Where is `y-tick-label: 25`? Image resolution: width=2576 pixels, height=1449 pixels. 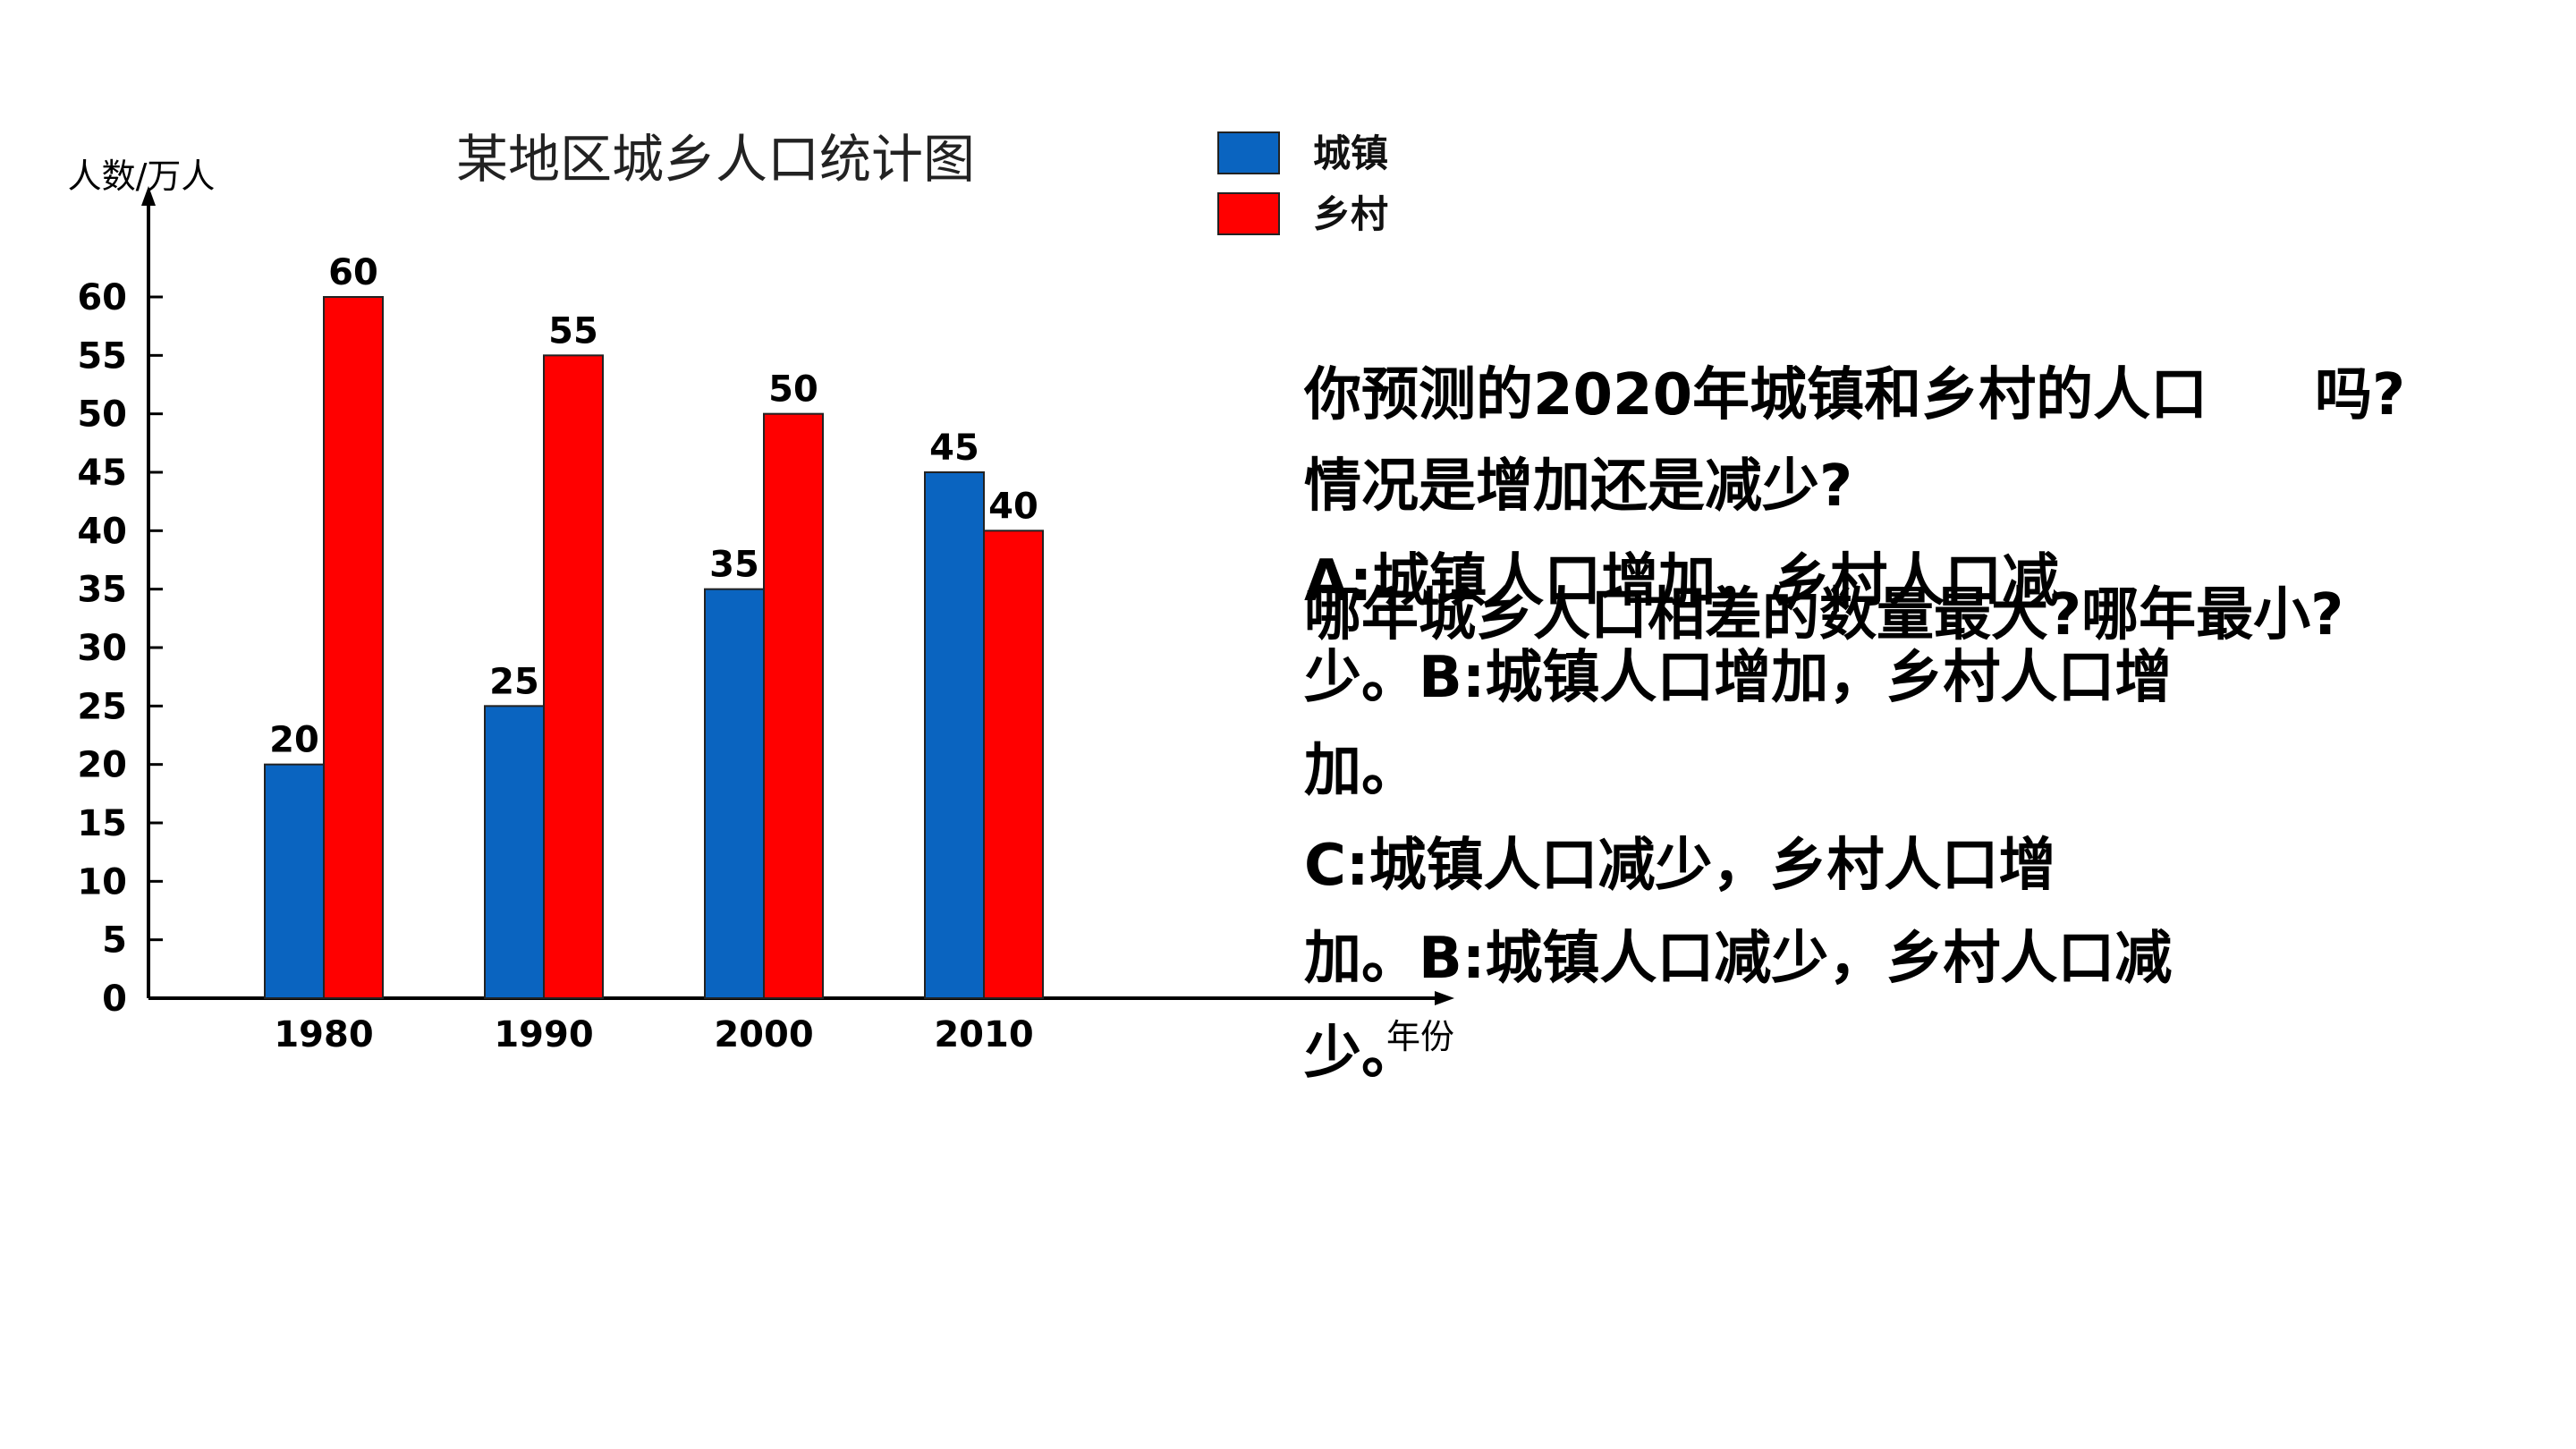 y-tick-label: 25 is located at coordinates (102, 706).